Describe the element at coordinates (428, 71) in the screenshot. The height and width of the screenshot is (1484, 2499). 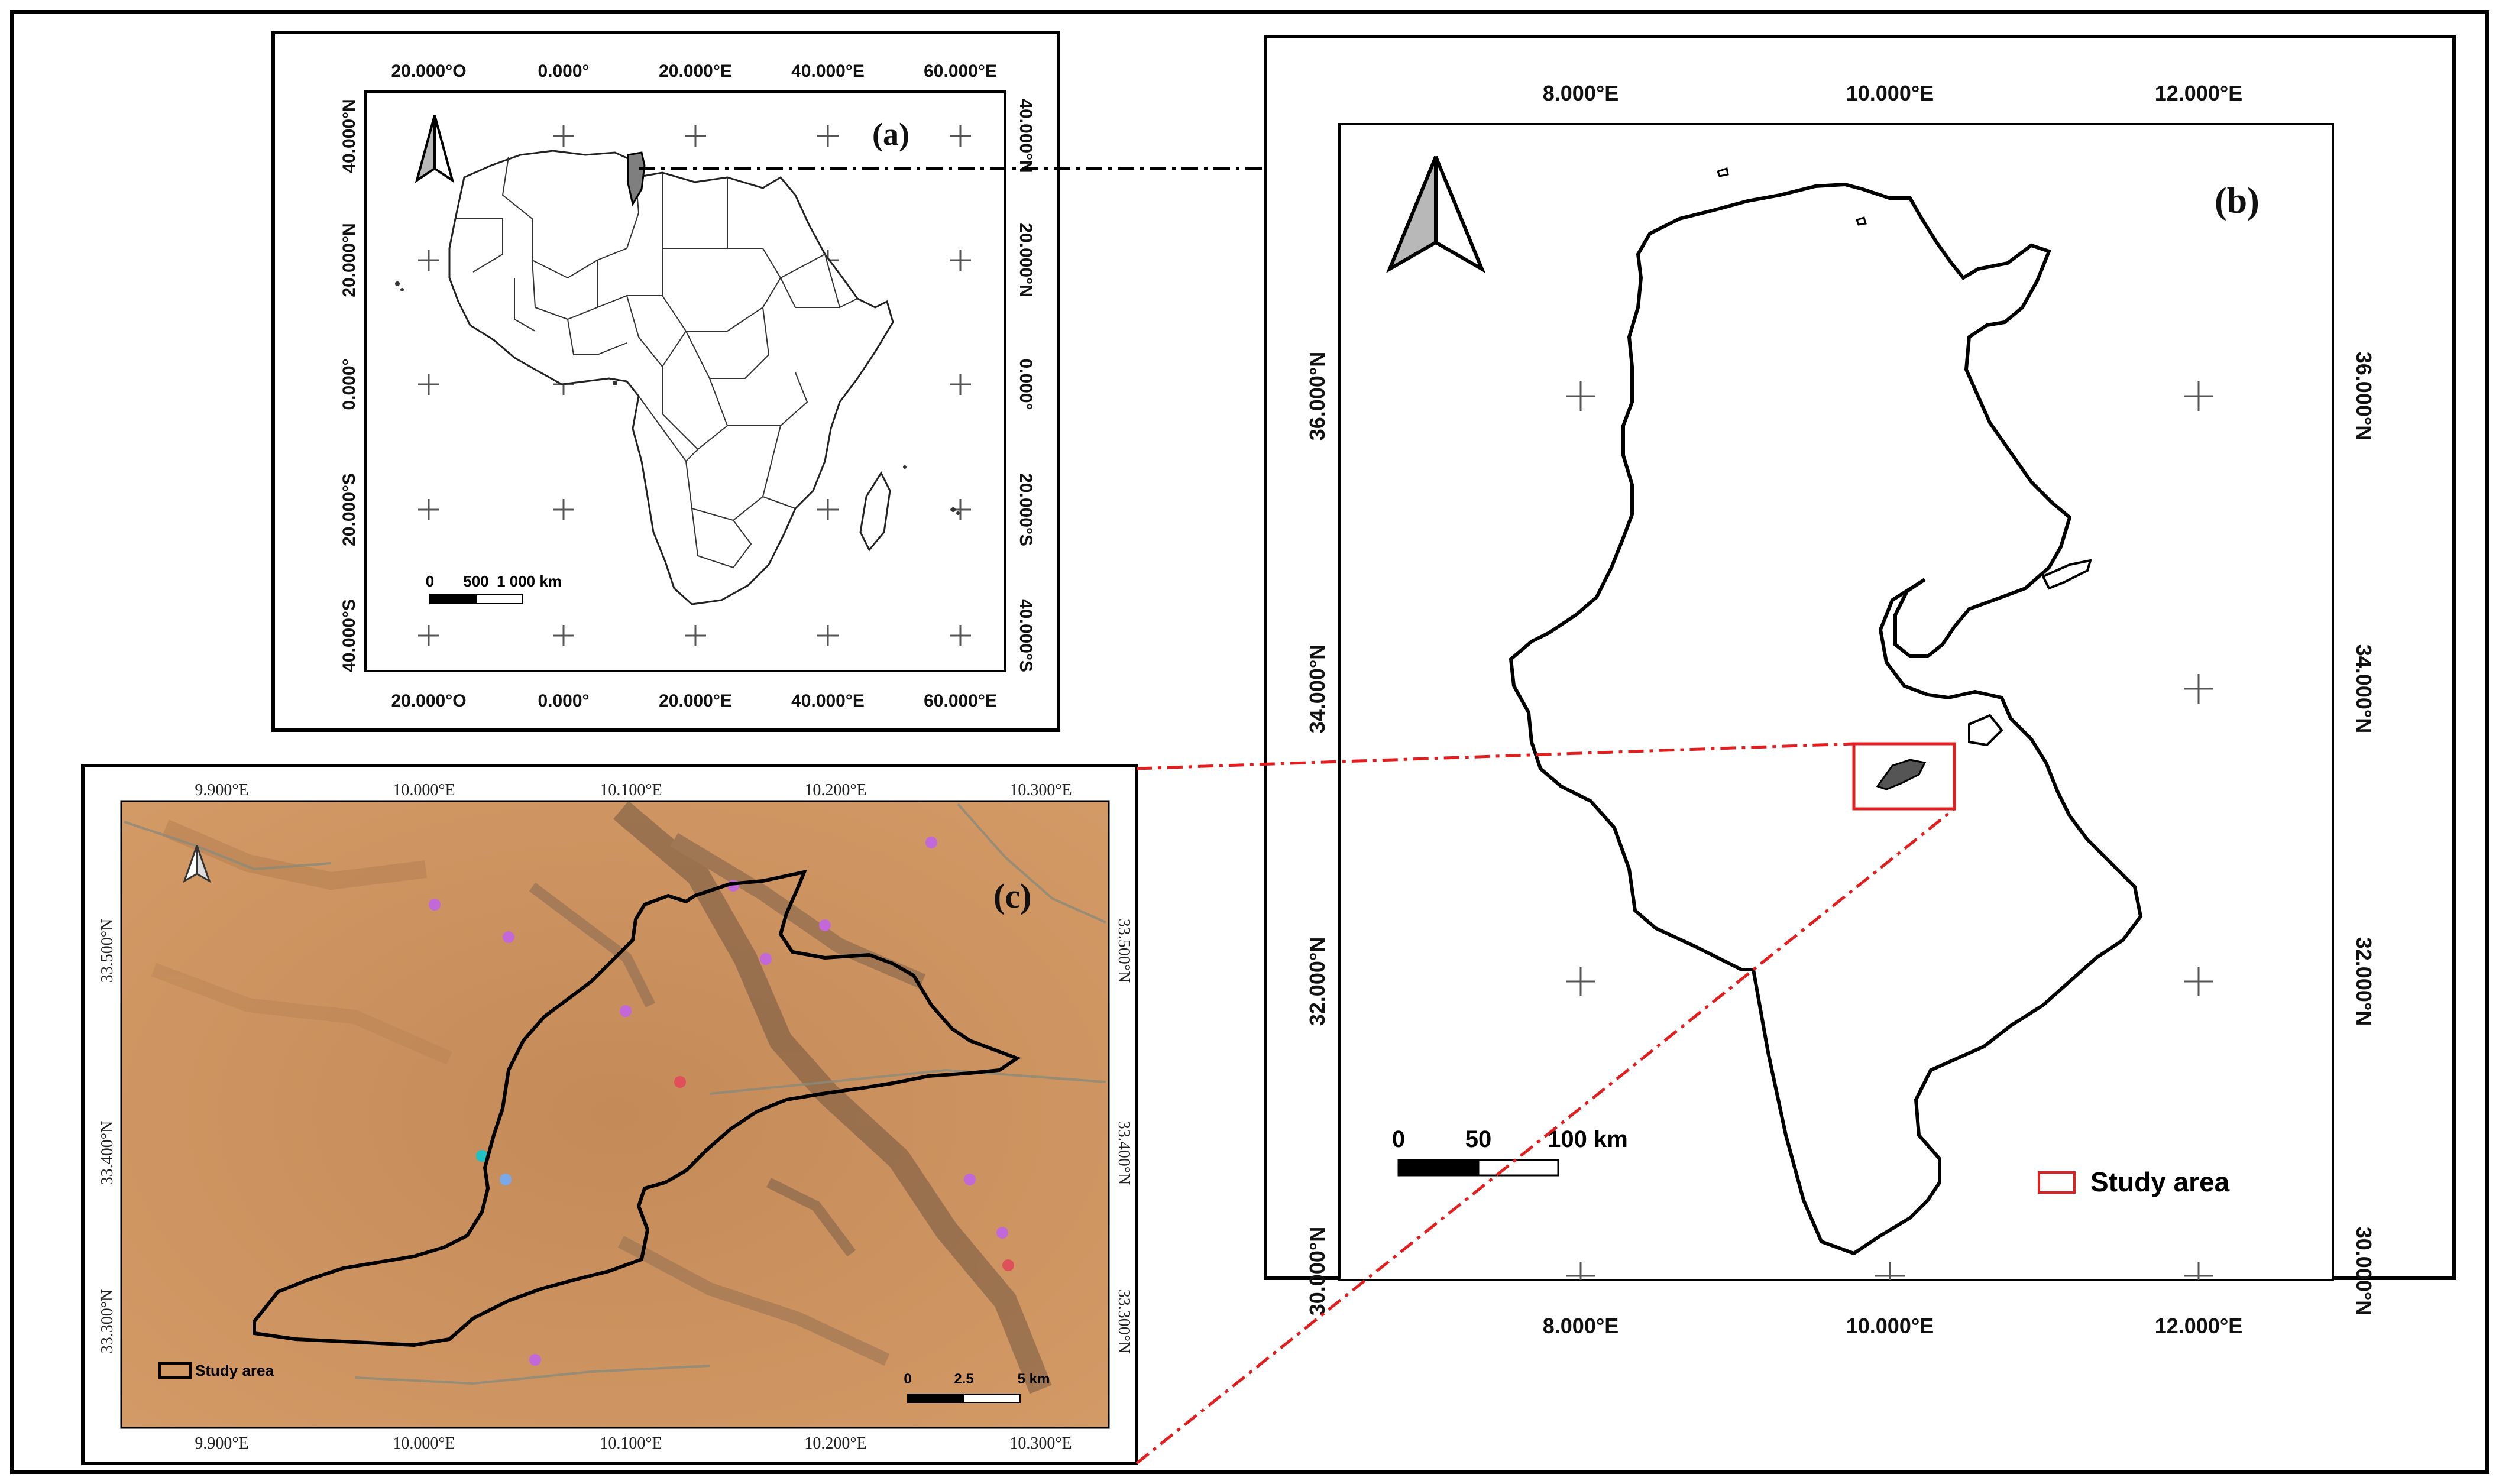
I see `panel-a-top-tick: 20.000°O` at that location.